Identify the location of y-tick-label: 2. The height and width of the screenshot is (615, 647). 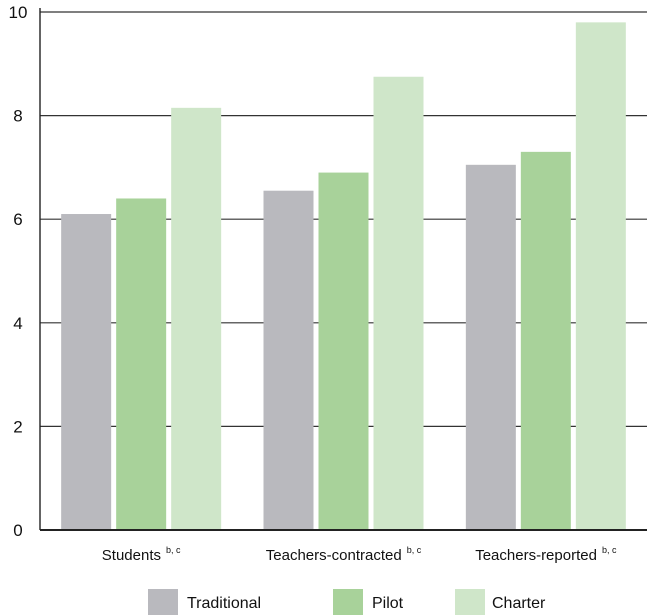
(17, 426).